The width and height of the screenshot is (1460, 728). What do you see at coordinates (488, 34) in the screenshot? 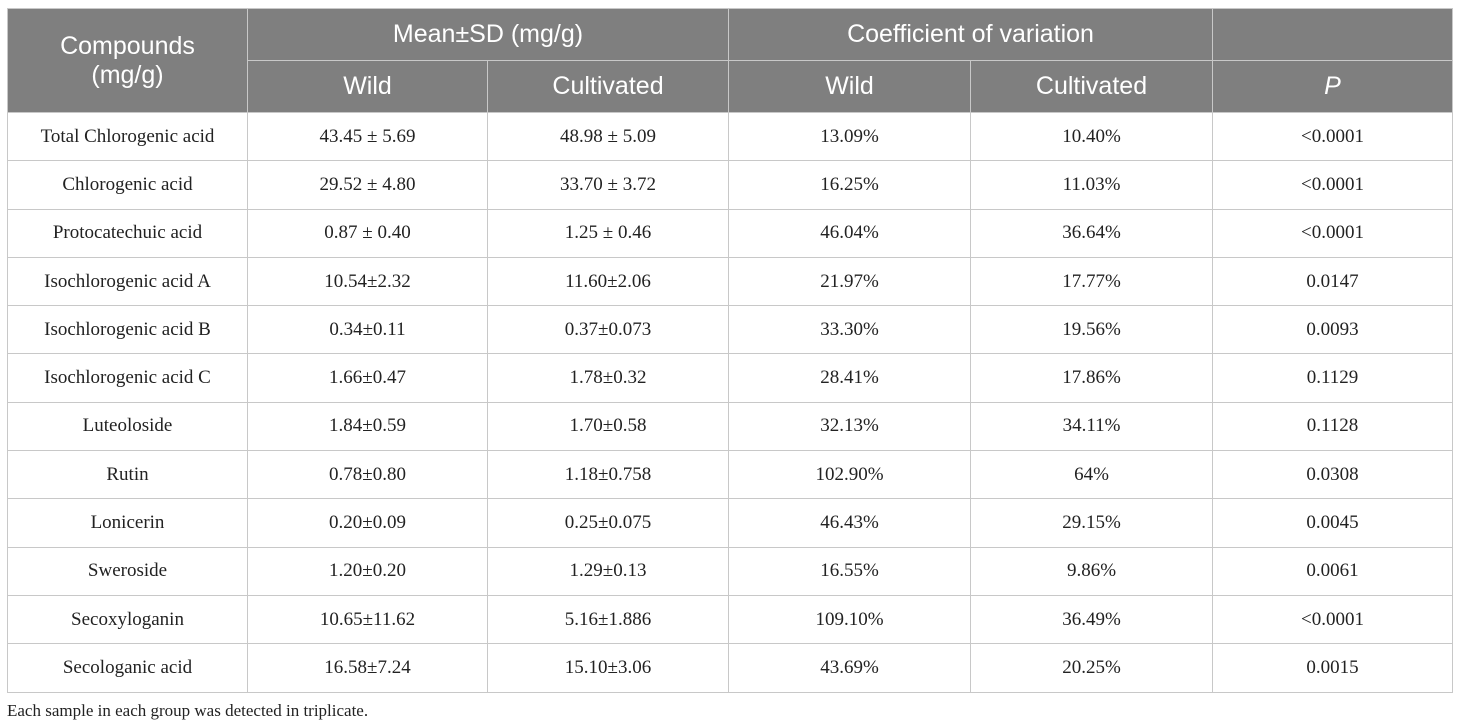
I see `mean-sd-group-header: Mean±SD (mg/g)` at bounding box center [488, 34].